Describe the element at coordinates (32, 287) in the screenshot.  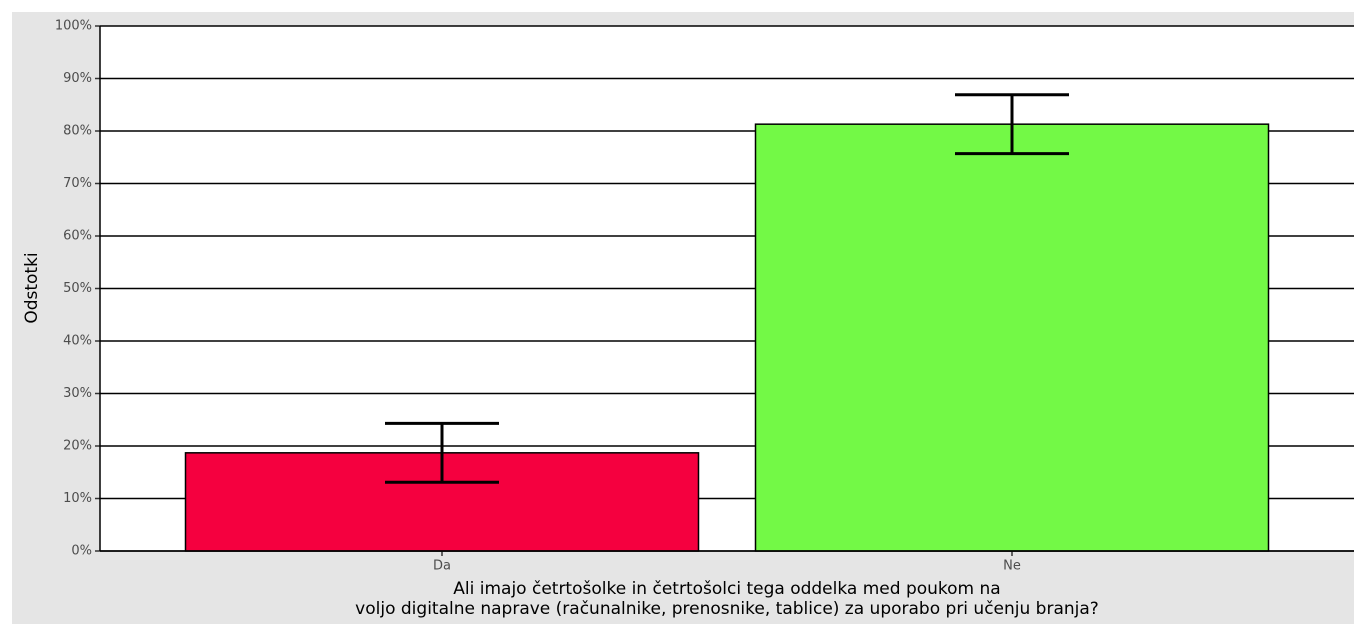
I see `y-axis-label: Odstotki` at that location.